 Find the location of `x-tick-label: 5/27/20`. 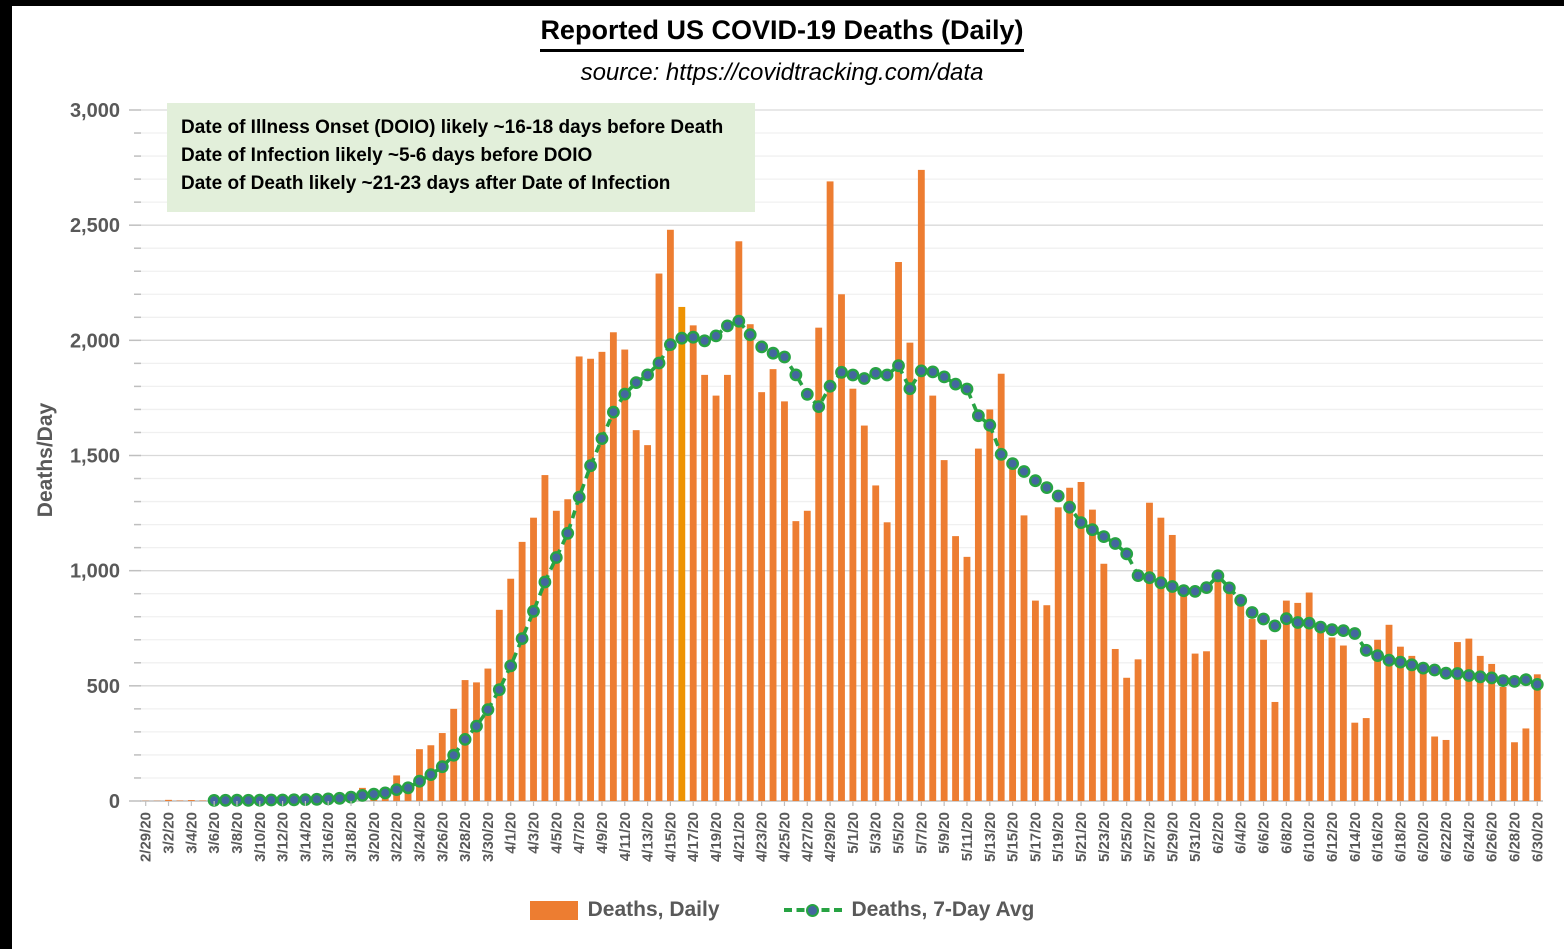

x-tick-label: 5/27/20 is located at coordinates (1150, 837).